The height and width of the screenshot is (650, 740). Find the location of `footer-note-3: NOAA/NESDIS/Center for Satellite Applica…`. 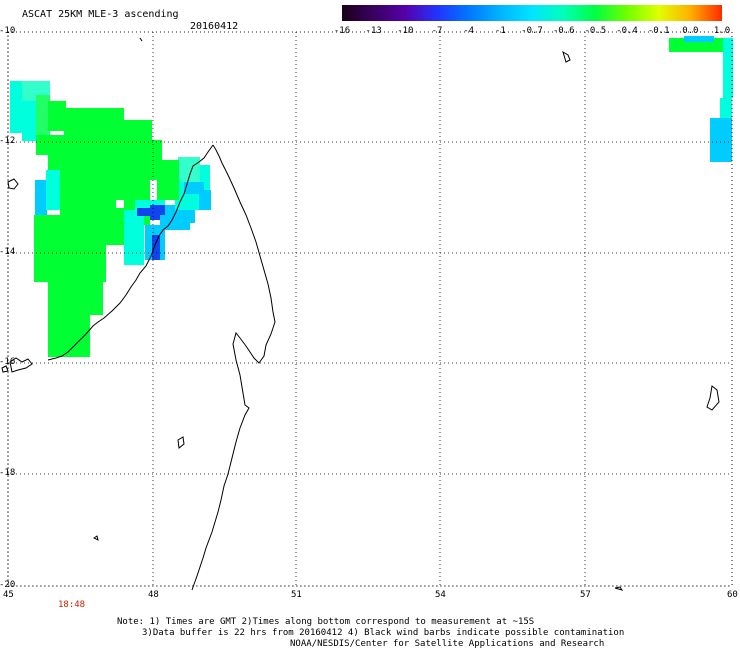

footer-note-3: NOAA/NESDIS/Center for Satellite Applica… is located at coordinates (447, 644).